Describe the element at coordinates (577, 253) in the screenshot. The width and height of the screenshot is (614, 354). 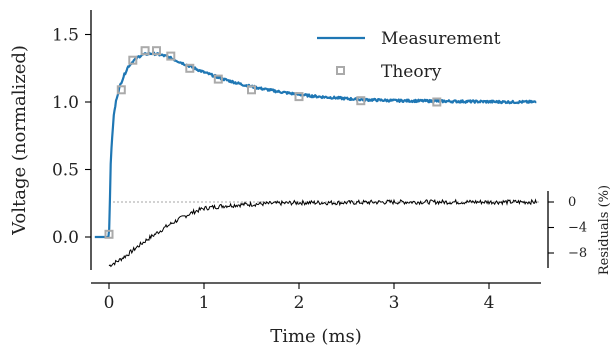
I see `residual-tick-label--8: −8` at that location.